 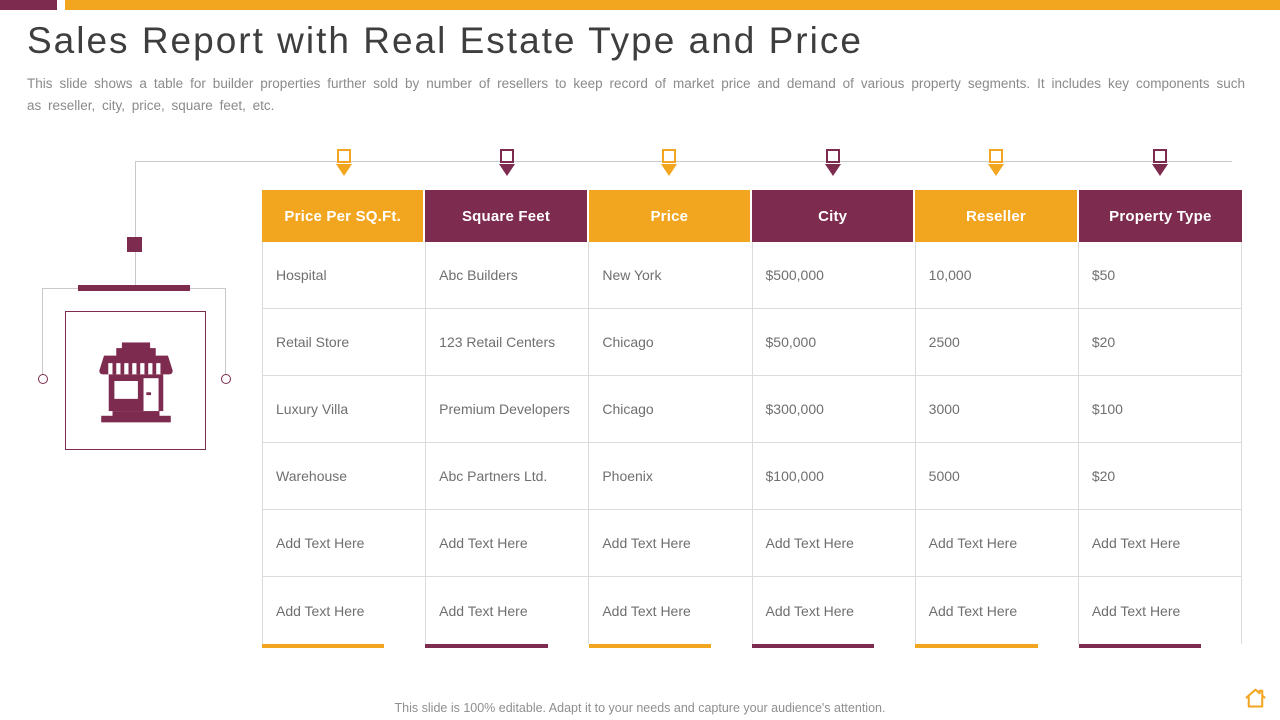 I want to click on storefront-panel, so click(x=135, y=380).